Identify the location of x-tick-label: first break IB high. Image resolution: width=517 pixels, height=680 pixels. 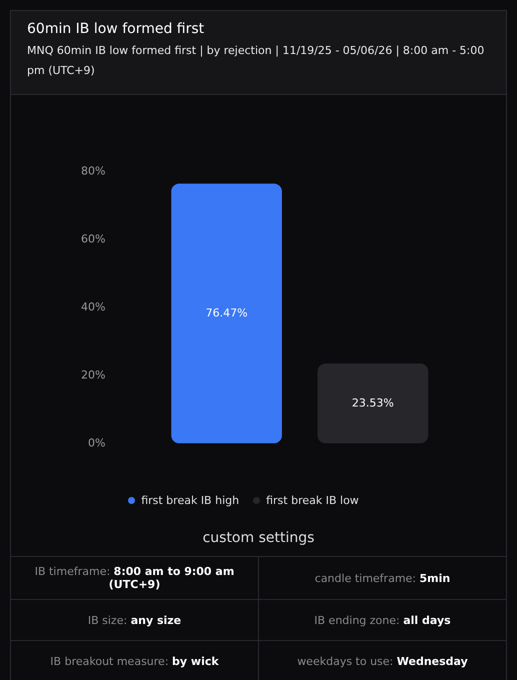
(190, 500).